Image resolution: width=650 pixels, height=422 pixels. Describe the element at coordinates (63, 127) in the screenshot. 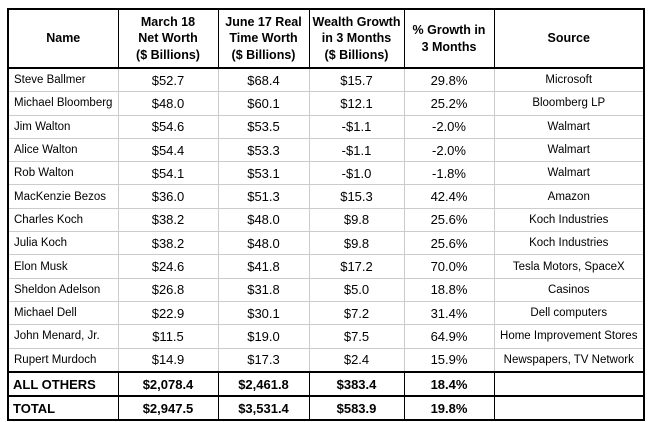

I see `table-cell: Jim Walton` at that location.